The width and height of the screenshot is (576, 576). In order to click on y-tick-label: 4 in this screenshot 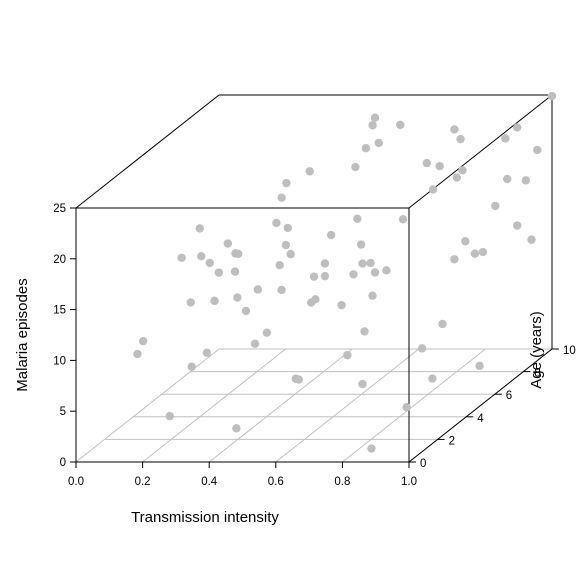, I will do `click(480, 419)`.